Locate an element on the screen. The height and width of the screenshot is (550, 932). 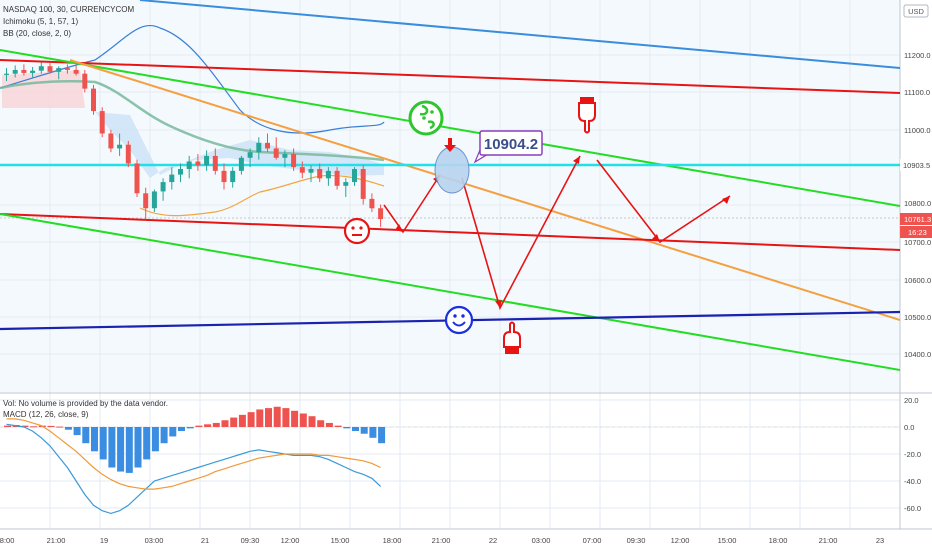
price-tick: 10500.0 is located at coordinates (917, 317).